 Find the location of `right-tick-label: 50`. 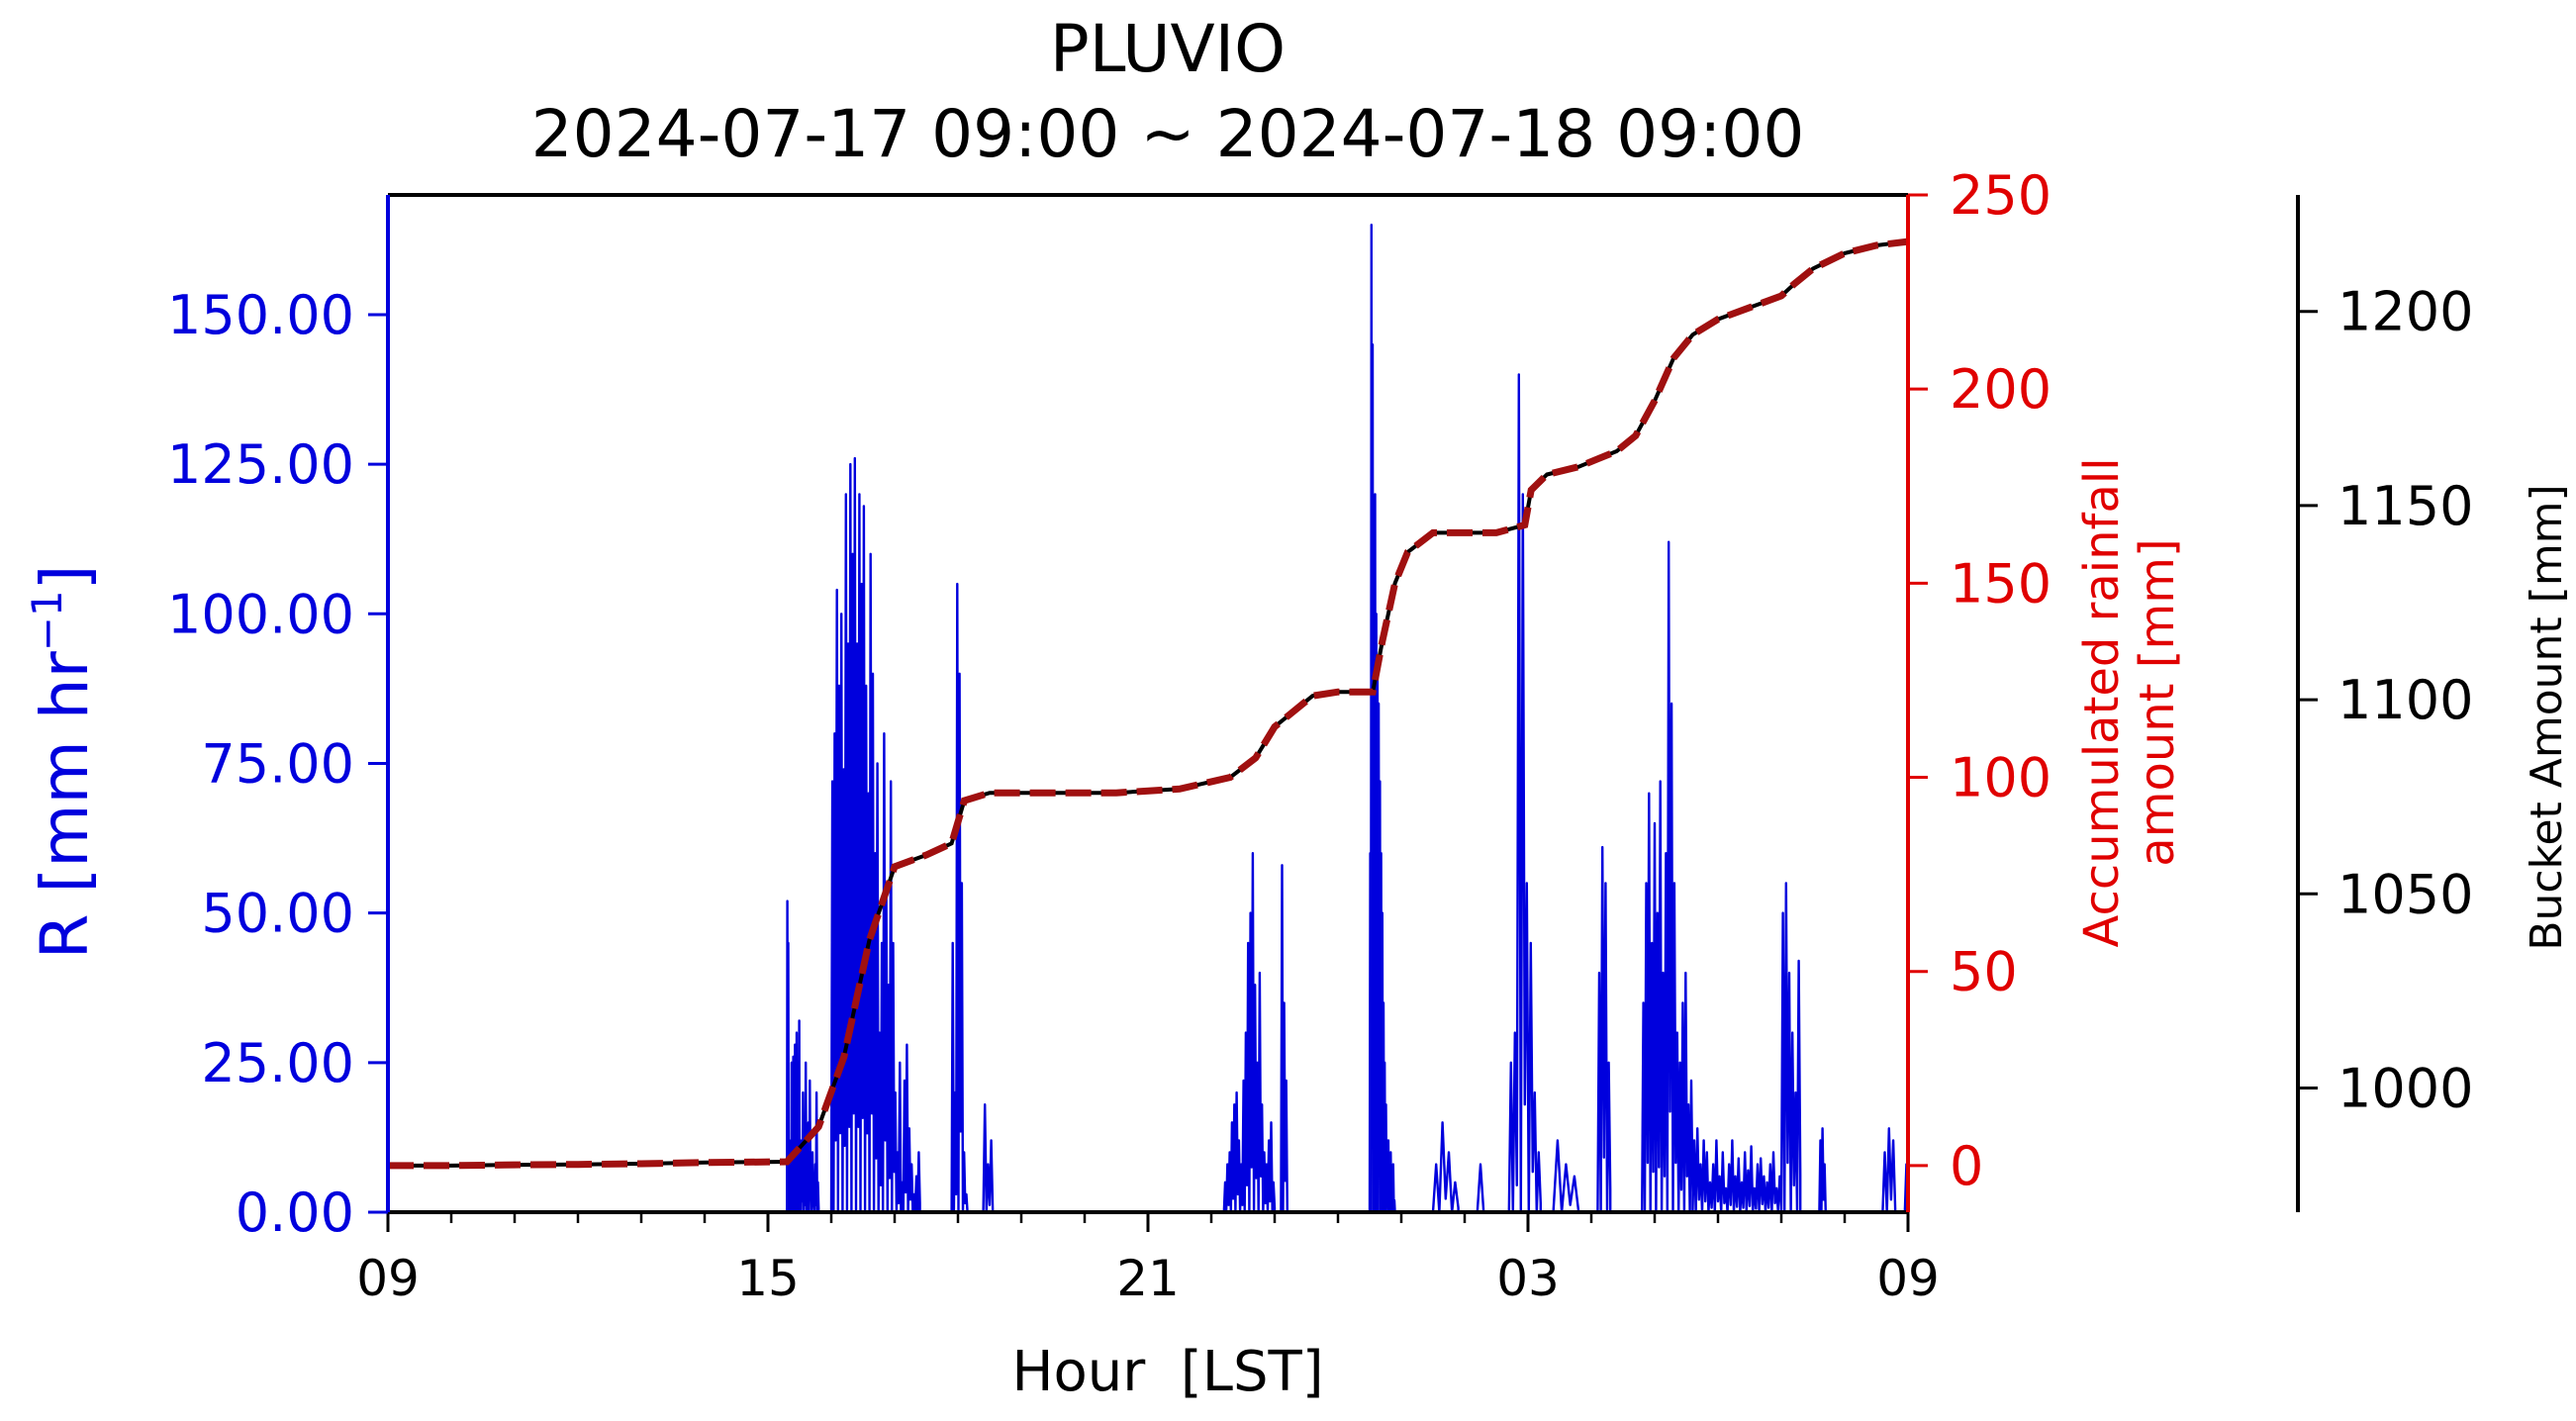

right-tick-label: 50 is located at coordinates (1984, 972).